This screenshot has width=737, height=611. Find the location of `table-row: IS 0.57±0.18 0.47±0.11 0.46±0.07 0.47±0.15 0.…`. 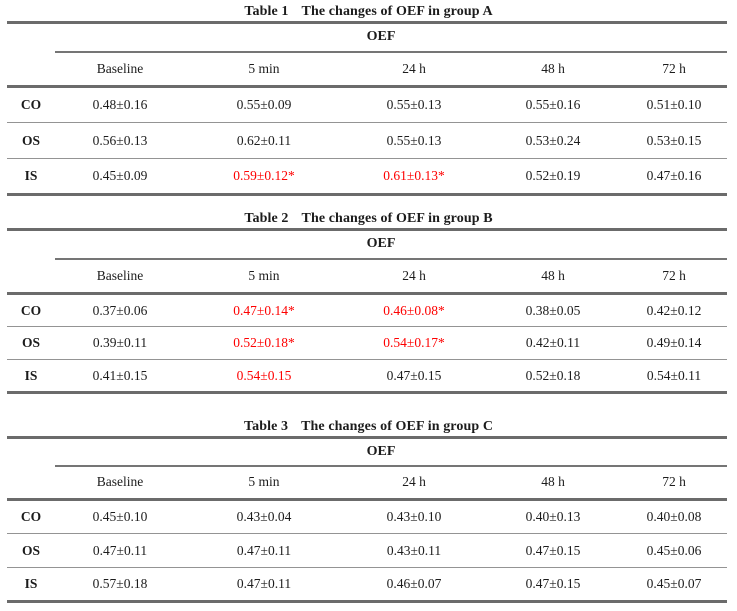

table-row: IS 0.57±0.18 0.47±0.11 0.46±0.07 0.47±0.15 0.… is located at coordinates (367, 585).